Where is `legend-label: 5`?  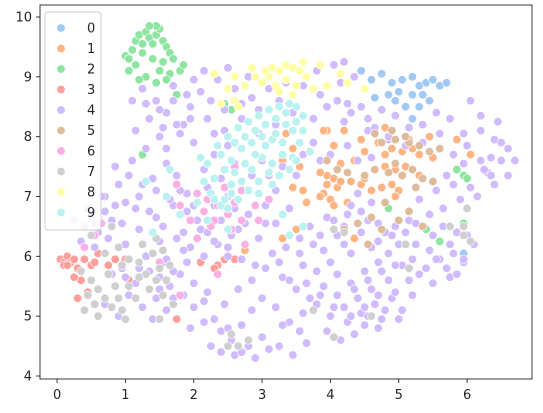
legend-label: 5 is located at coordinates (91, 131).